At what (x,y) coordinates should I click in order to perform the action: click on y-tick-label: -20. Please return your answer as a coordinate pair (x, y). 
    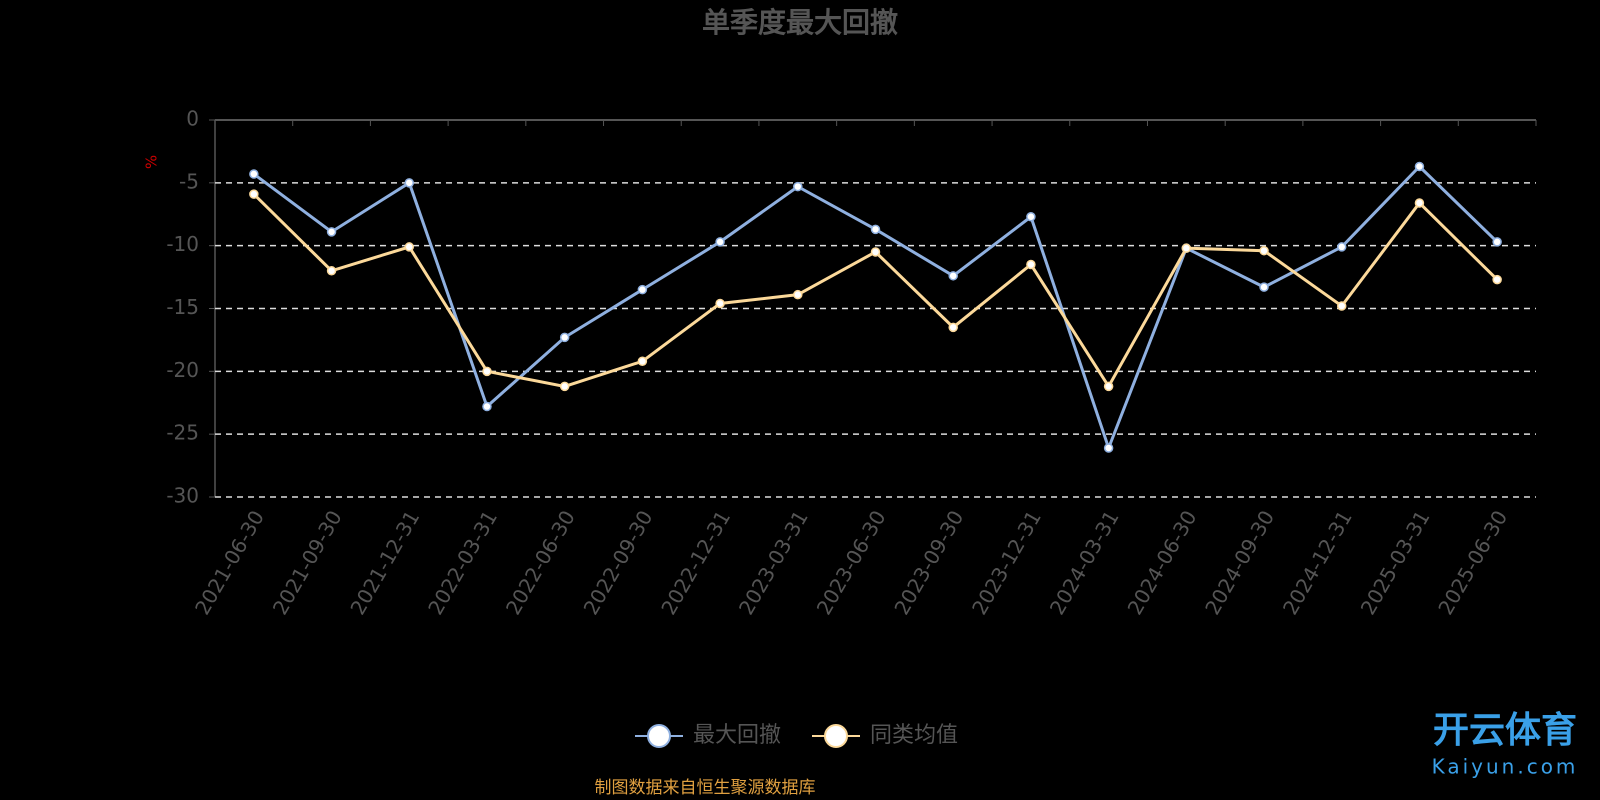
    Looking at the image, I should click on (182, 370).